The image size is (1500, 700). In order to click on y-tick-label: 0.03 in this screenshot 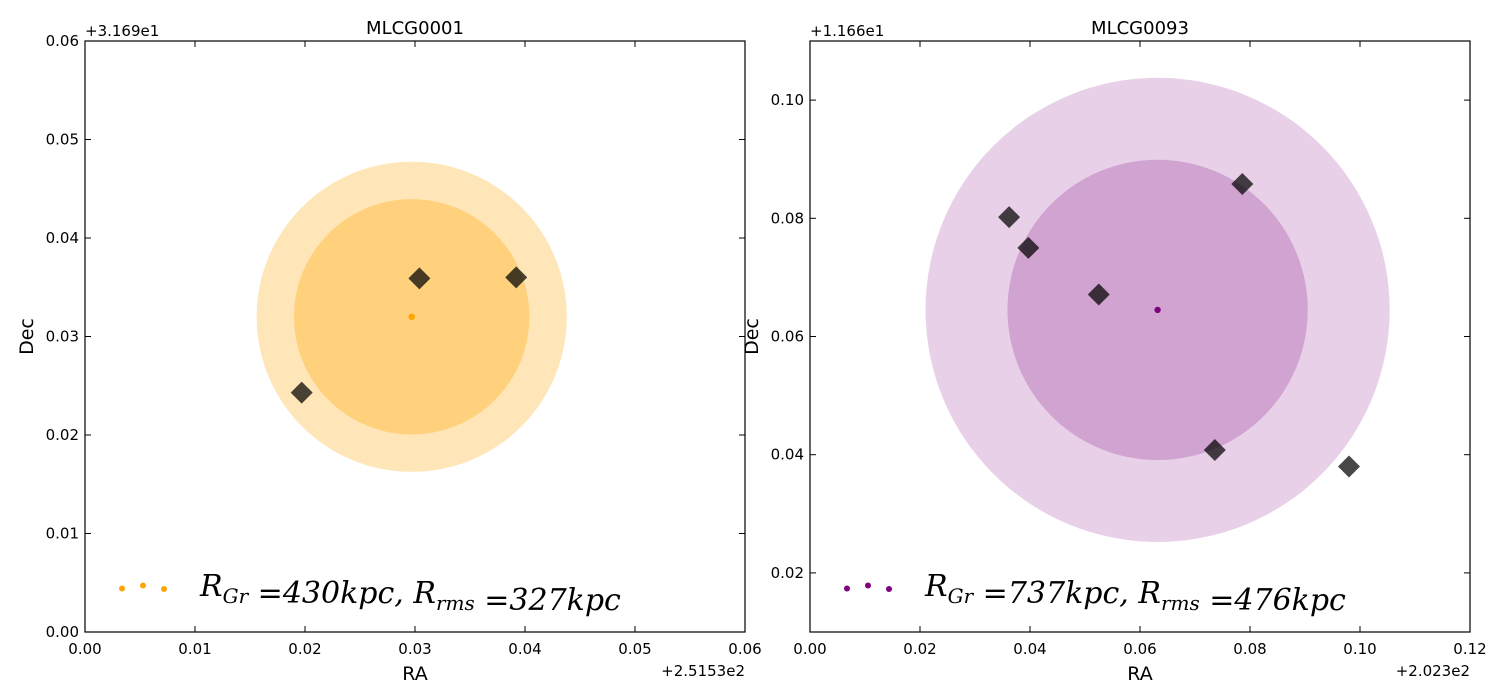, I will do `click(62, 337)`.